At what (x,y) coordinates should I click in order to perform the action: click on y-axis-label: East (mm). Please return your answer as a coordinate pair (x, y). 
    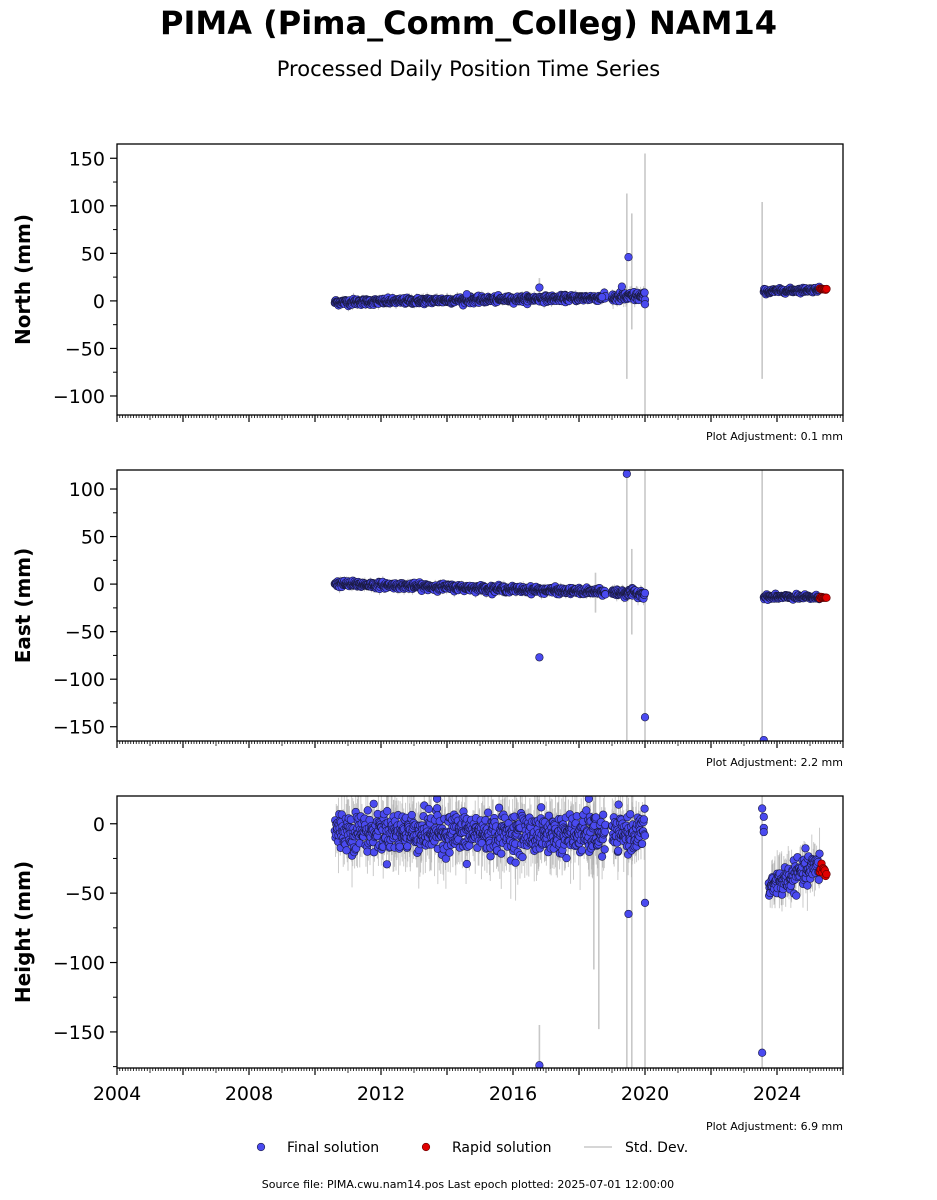
    Looking at the image, I should click on (23, 606).